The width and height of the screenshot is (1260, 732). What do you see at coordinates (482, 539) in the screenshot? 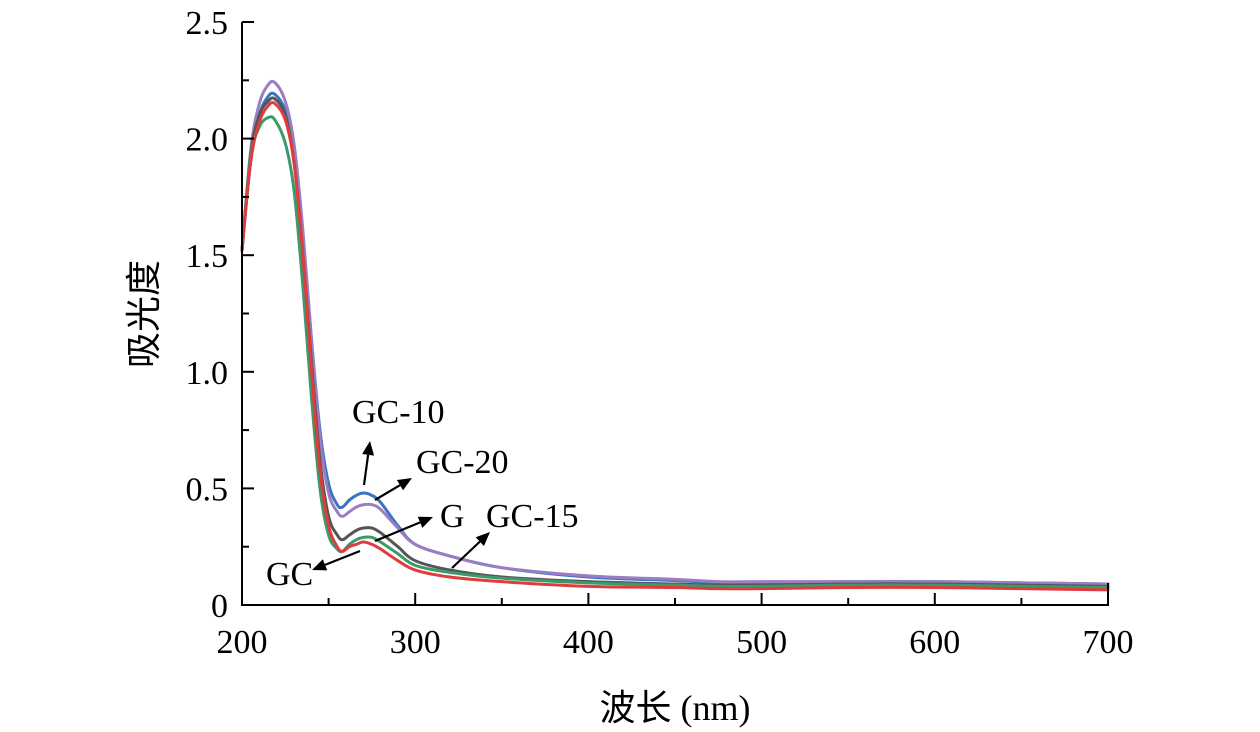
I see `annotation-gc-15-arrow-head` at bounding box center [482, 539].